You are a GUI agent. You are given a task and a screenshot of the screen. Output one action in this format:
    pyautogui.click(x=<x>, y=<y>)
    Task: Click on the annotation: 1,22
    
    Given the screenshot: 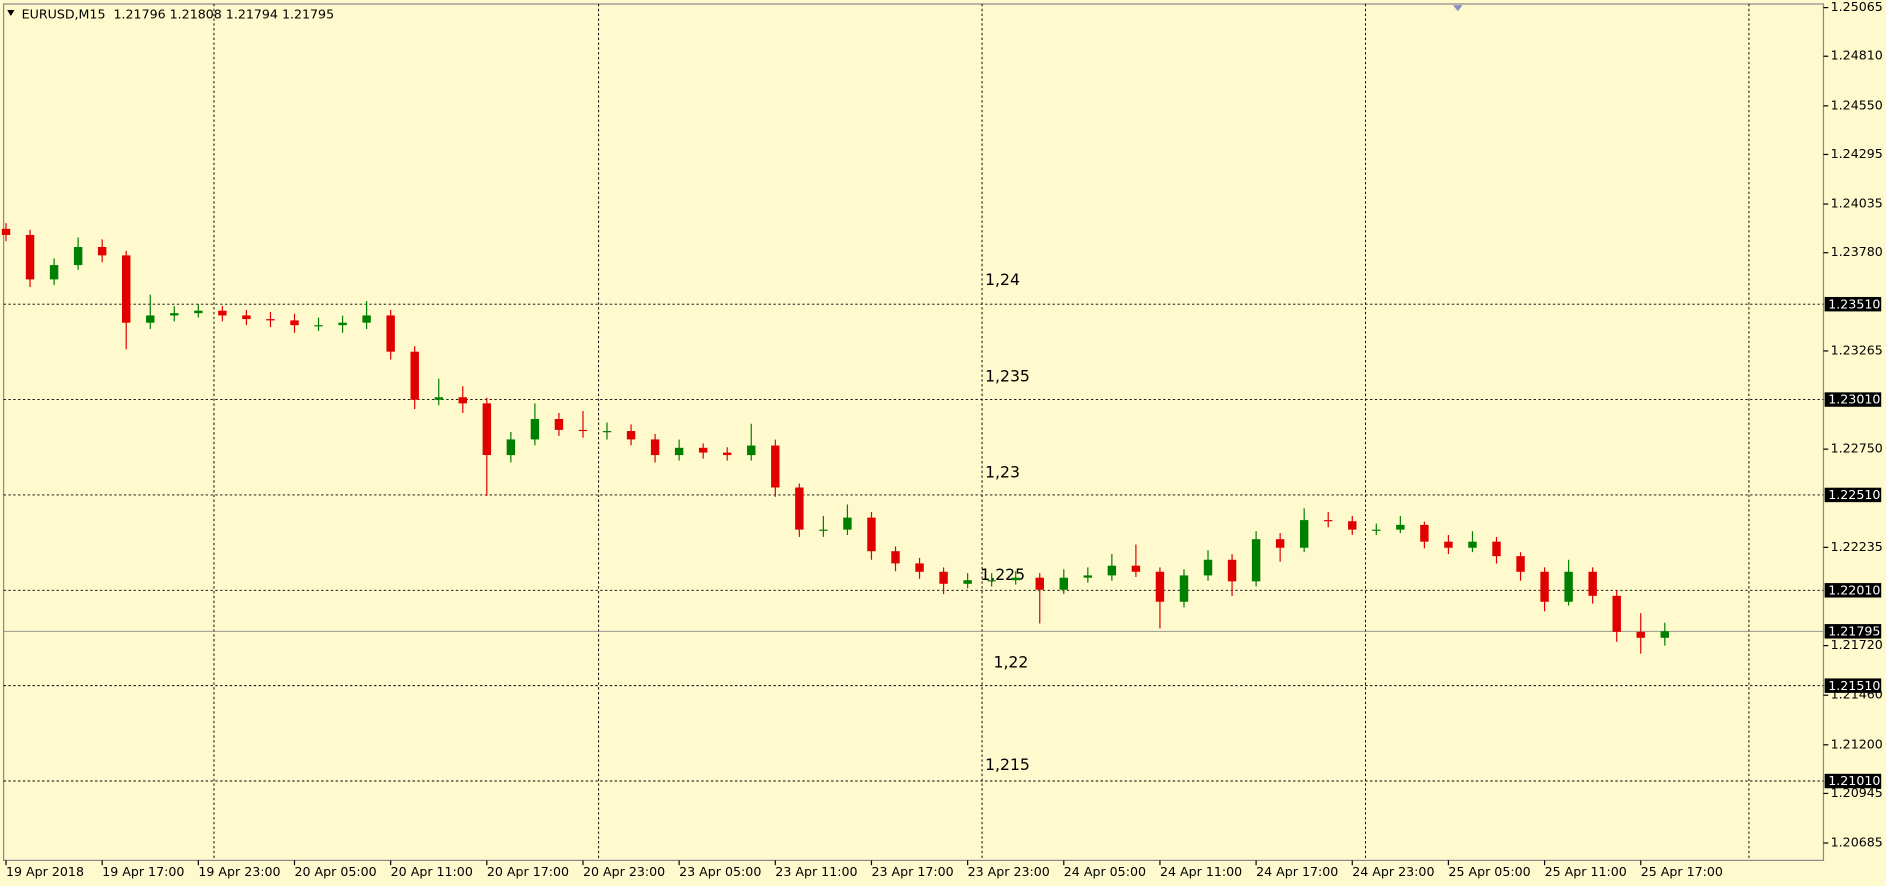 What is the action you would take?
    pyautogui.click(x=1011, y=662)
    